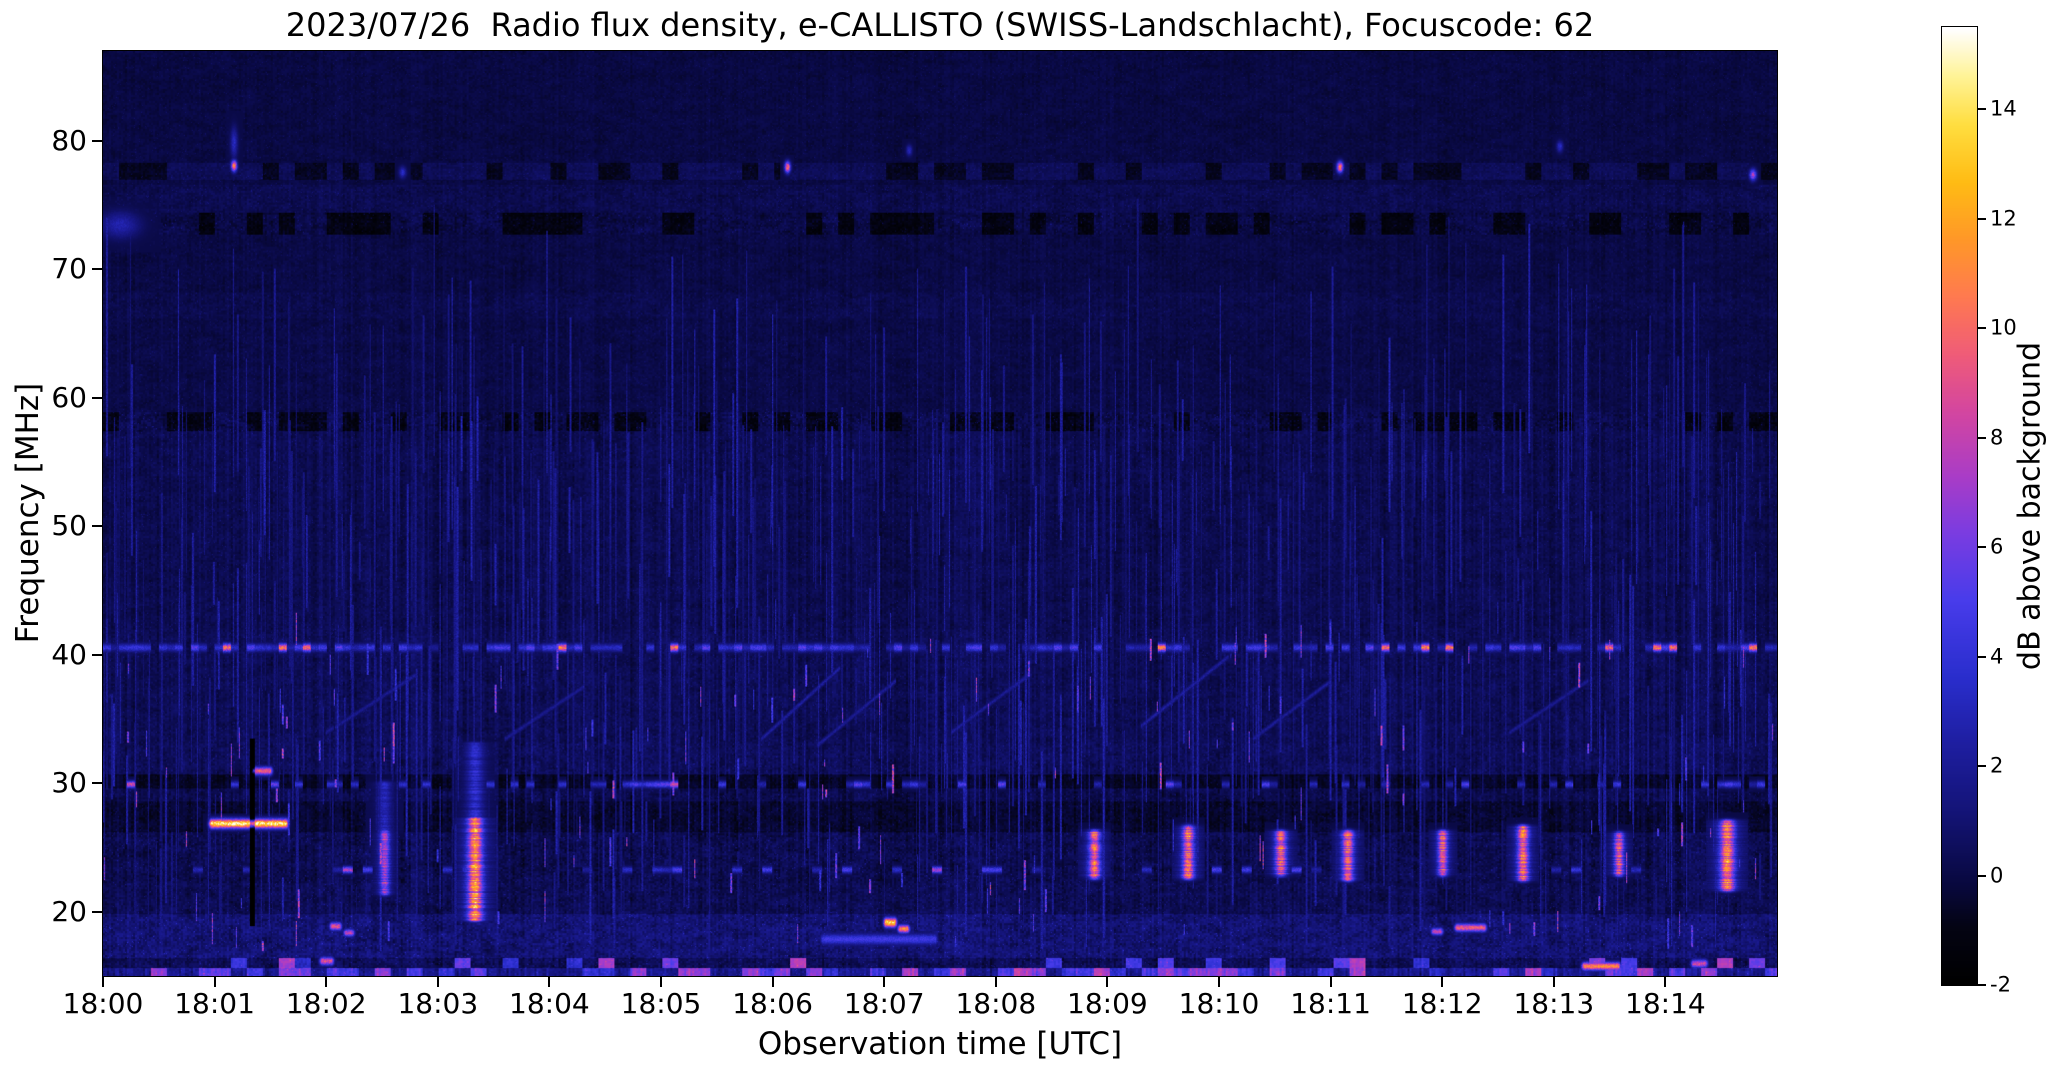  Describe the element at coordinates (69, 526) in the screenshot. I see `y-tick-label: 50` at that location.